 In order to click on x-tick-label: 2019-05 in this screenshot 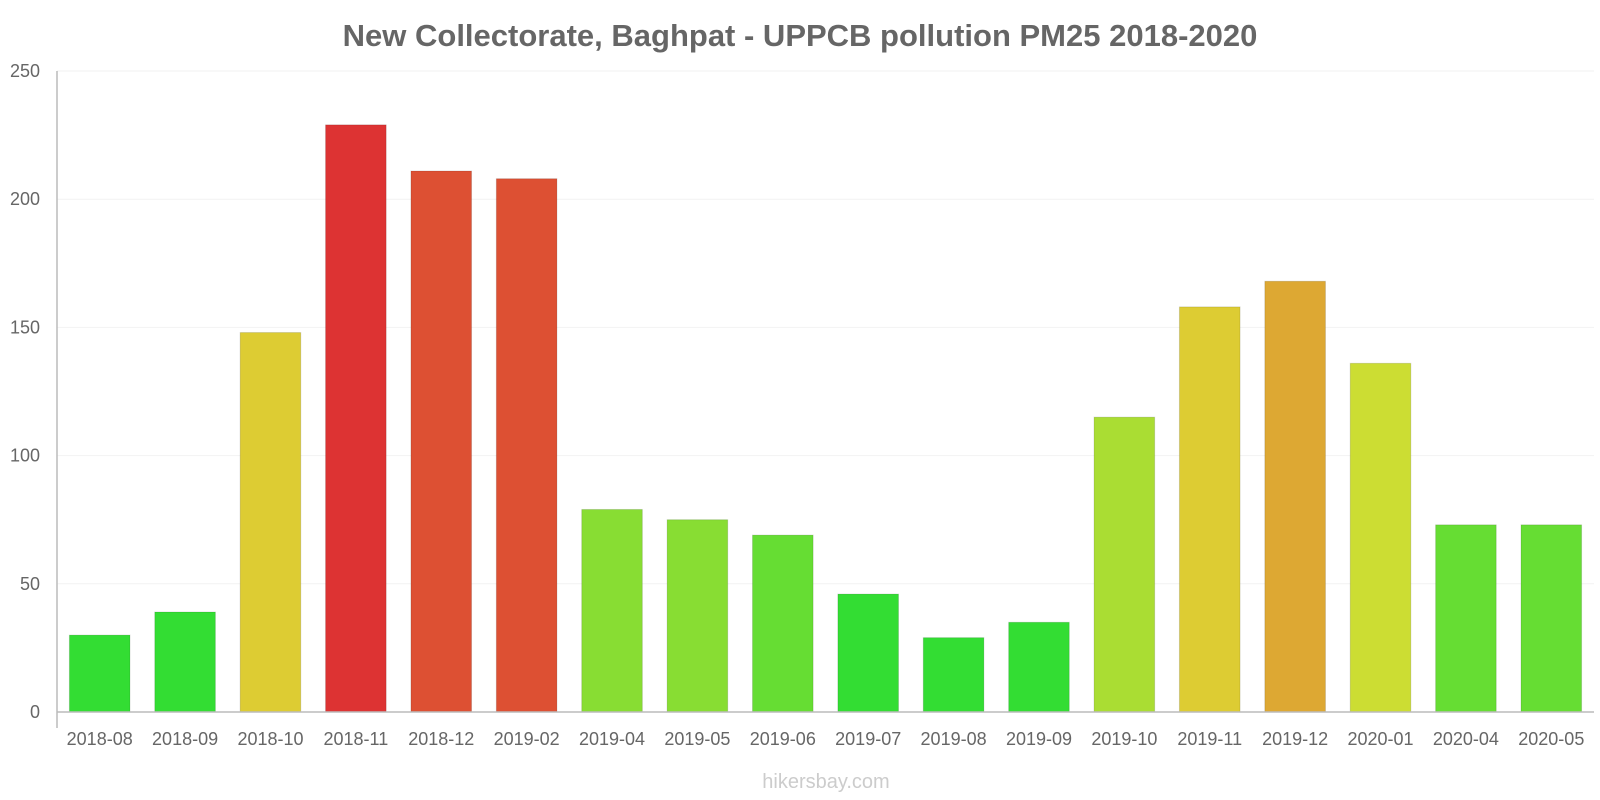, I will do `click(697, 739)`.